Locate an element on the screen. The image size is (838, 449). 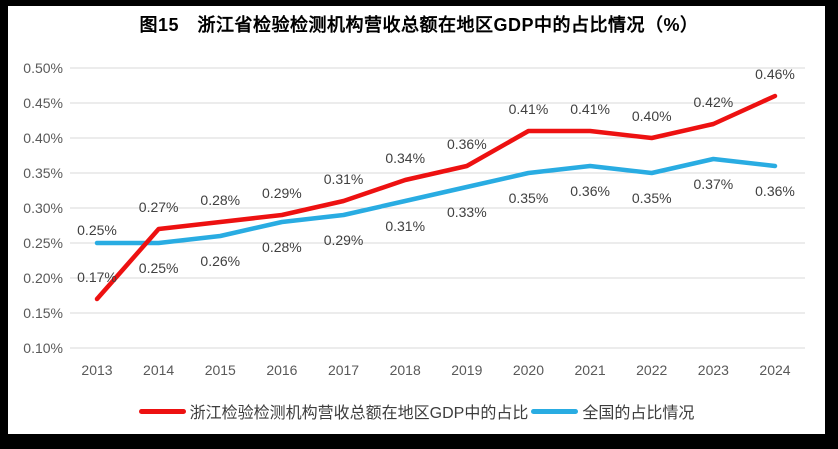
x-axis-tick-label: 2021 is located at coordinates (590, 370).